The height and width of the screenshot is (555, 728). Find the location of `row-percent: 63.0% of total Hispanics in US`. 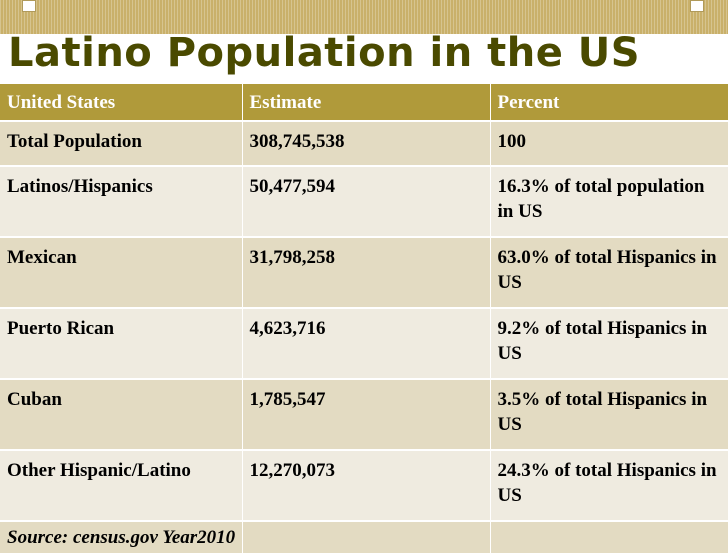

row-percent: 63.0% of total Hispanics in US is located at coordinates (609, 273).